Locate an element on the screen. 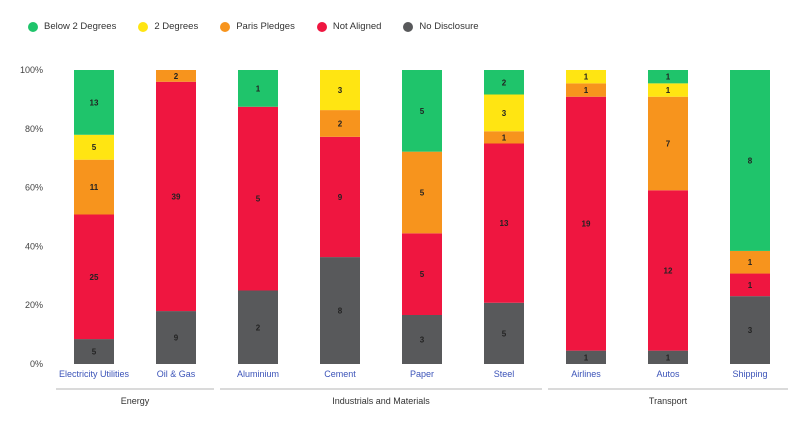  legend-swatch-no-disclosure is located at coordinates (408, 26).